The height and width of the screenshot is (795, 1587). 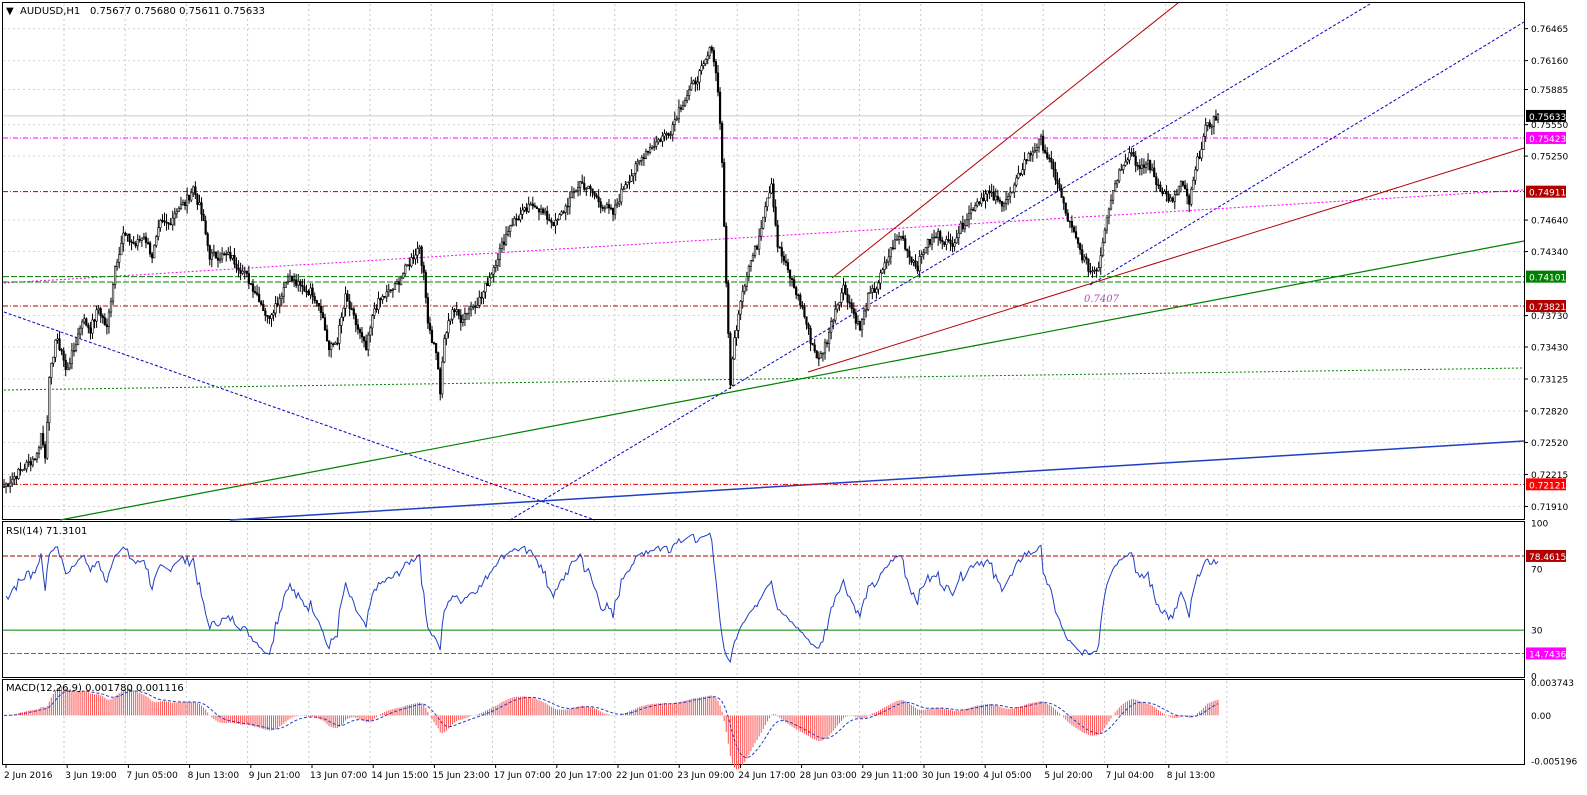 What do you see at coordinates (1549, 317) in the screenshot?
I see `y-tick-label: 0.73730` at bounding box center [1549, 317].